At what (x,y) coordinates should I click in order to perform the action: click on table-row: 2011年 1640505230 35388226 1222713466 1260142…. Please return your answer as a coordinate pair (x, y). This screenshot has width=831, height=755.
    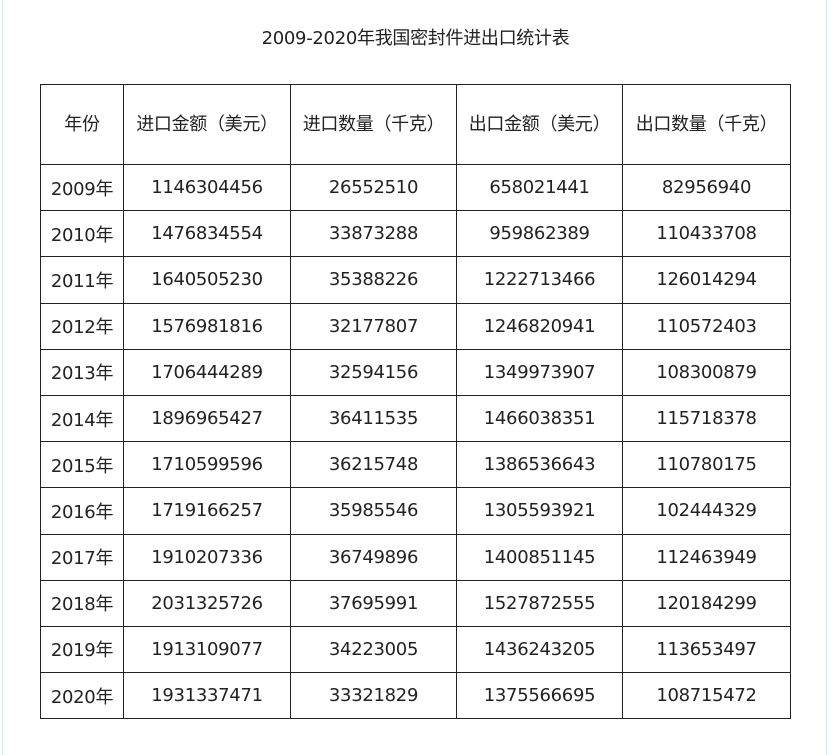
    Looking at the image, I should click on (415, 280).